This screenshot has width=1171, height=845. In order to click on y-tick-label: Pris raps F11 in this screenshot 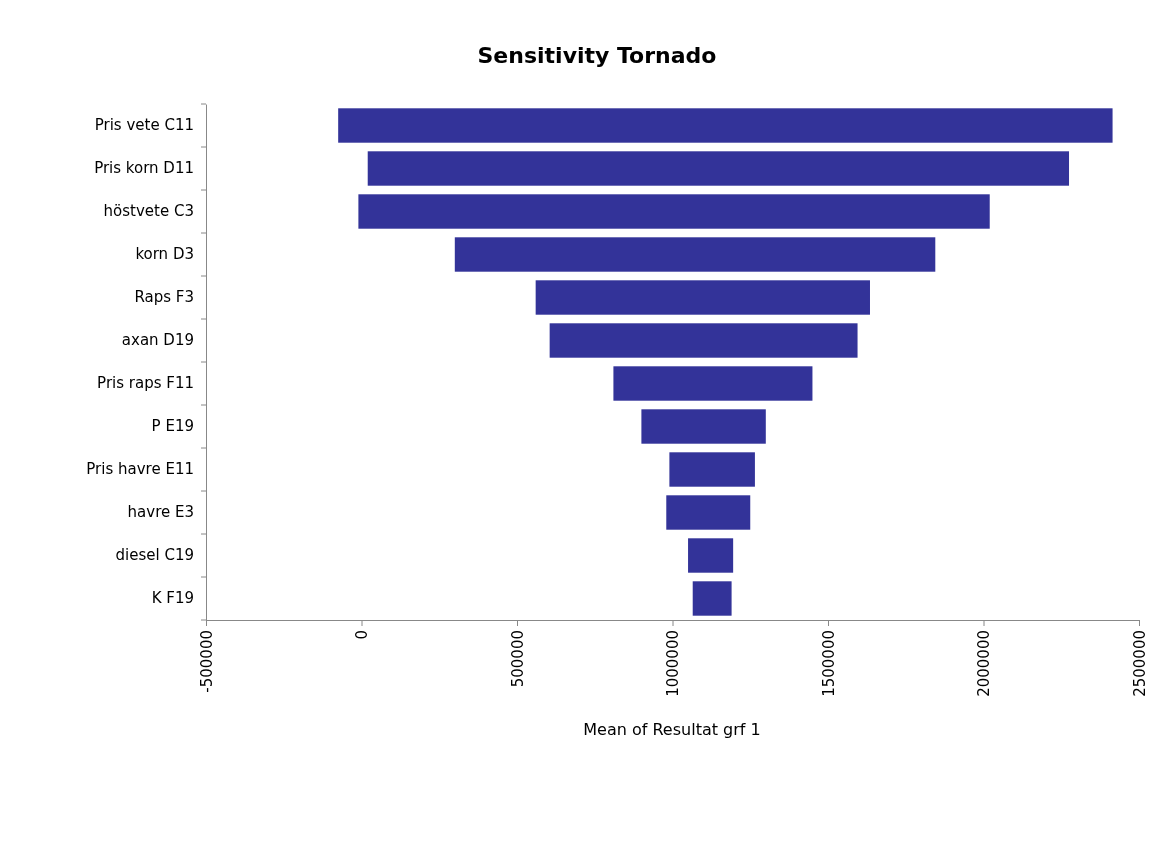, I will do `click(145, 383)`.